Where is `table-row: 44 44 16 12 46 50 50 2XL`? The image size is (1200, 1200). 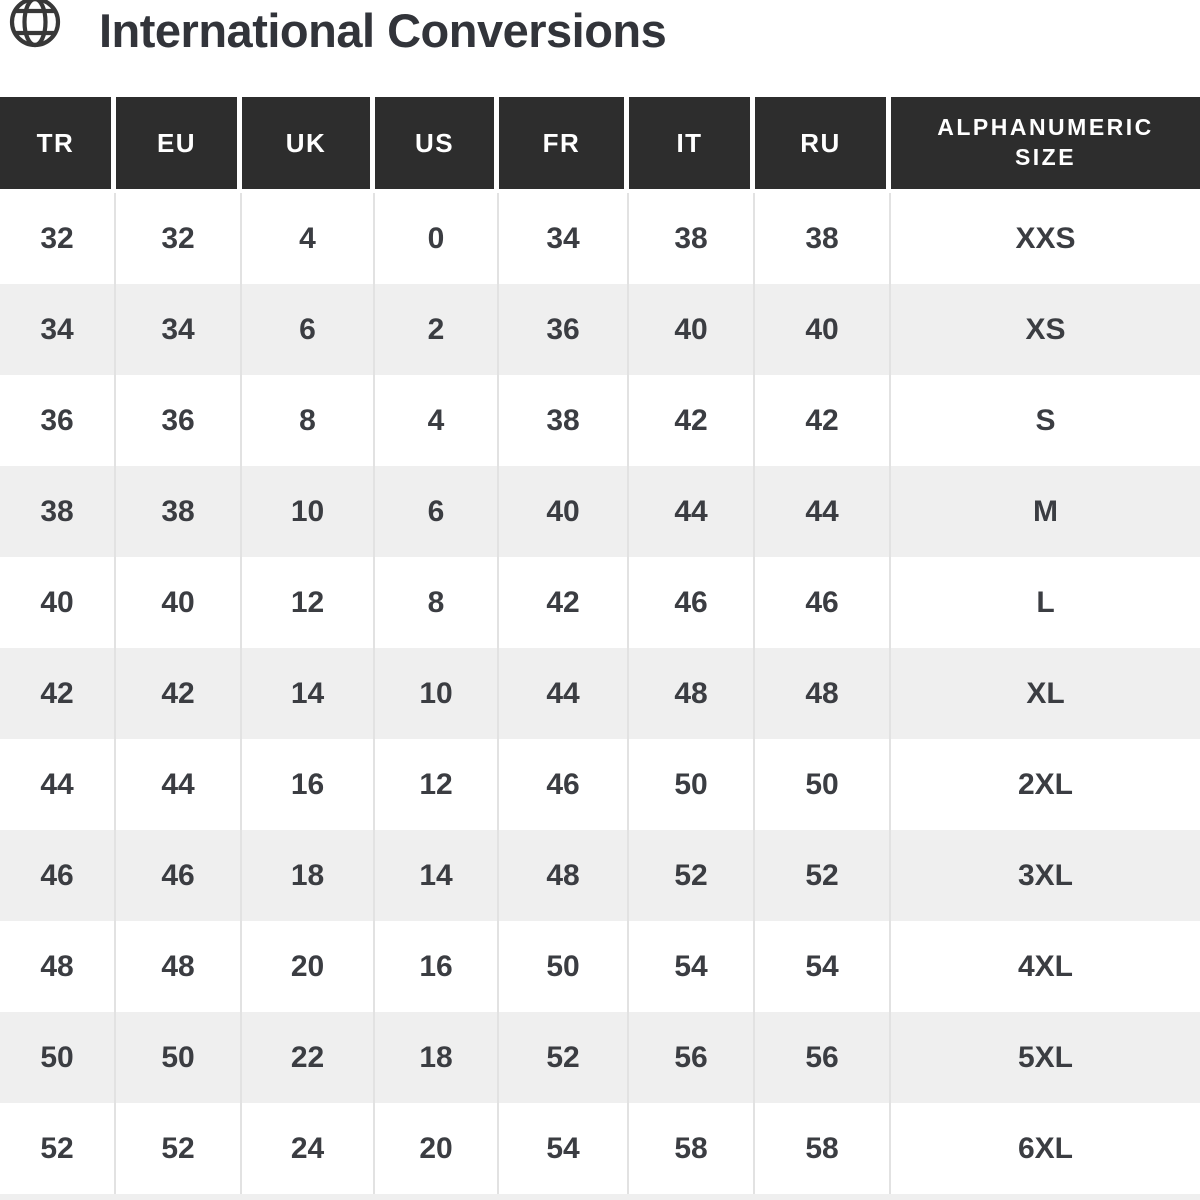 table-row: 44 44 16 12 46 50 50 2XL is located at coordinates (600, 784).